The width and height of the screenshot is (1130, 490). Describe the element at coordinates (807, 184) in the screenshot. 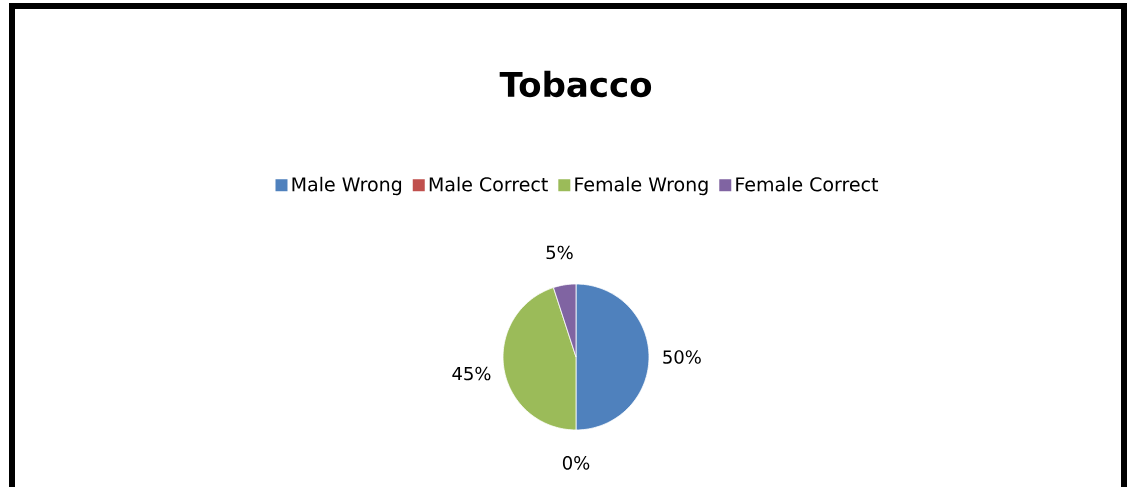

I see `legend-label: Female Correct` at that location.